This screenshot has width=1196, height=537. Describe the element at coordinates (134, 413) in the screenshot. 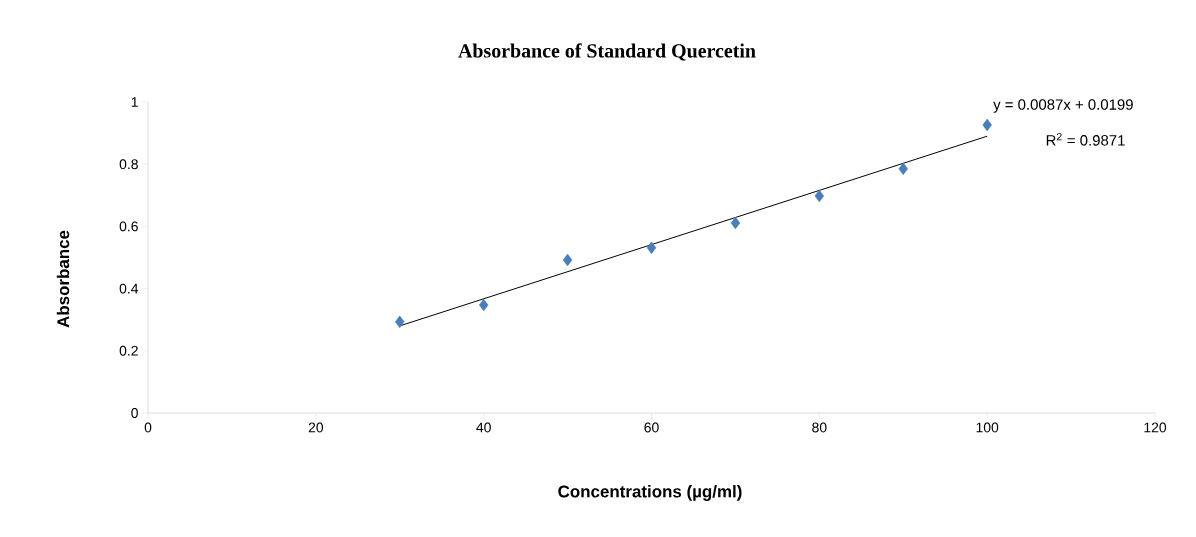

I see `y-tick-label: 0` at that location.